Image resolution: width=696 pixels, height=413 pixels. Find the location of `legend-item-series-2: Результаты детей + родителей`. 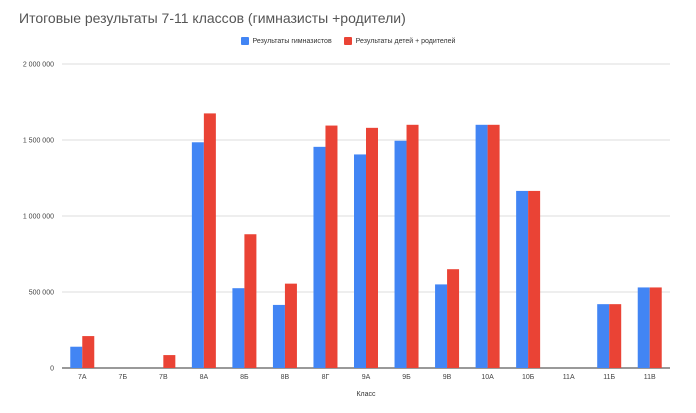

legend-item-series-2: Результаты детей + родителей is located at coordinates (399, 41).